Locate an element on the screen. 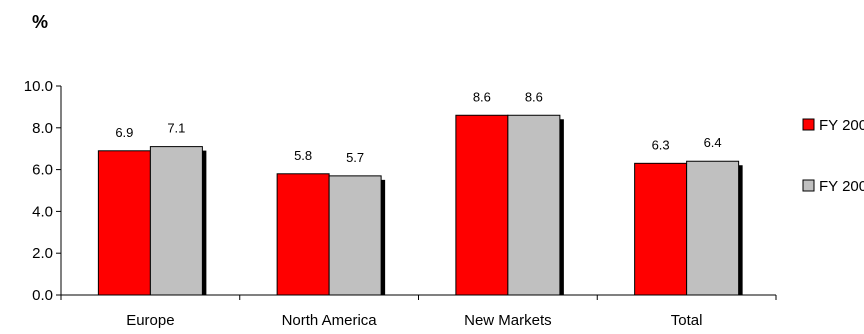 The width and height of the screenshot is (864, 334). y-tick-label: 6.0 is located at coordinates (42, 170).